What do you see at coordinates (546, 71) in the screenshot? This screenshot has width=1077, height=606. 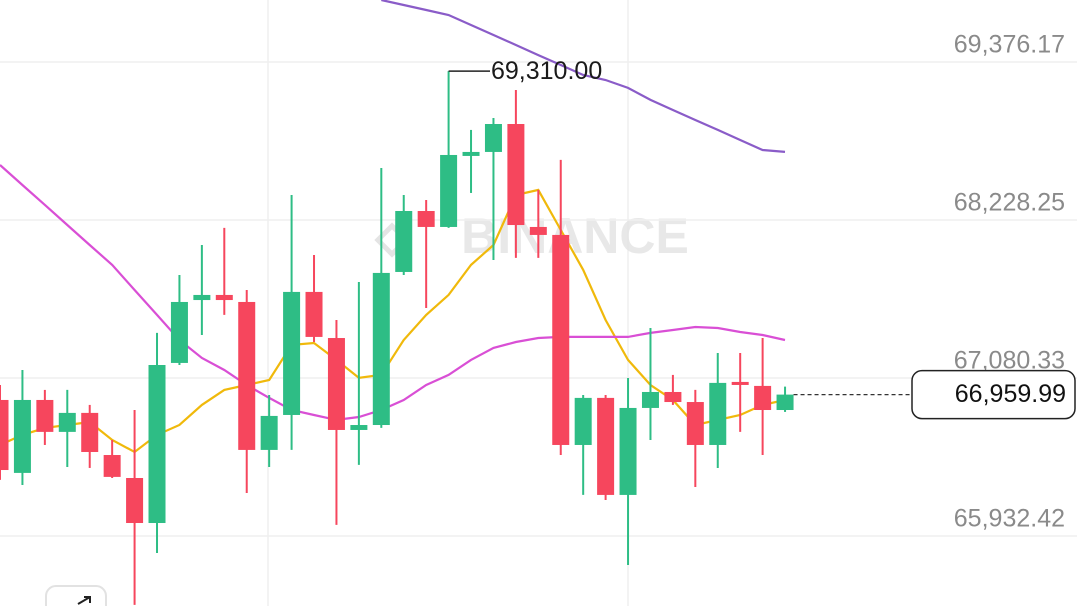 I see `high-label: 69,310.00` at bounding box center [546, 71].